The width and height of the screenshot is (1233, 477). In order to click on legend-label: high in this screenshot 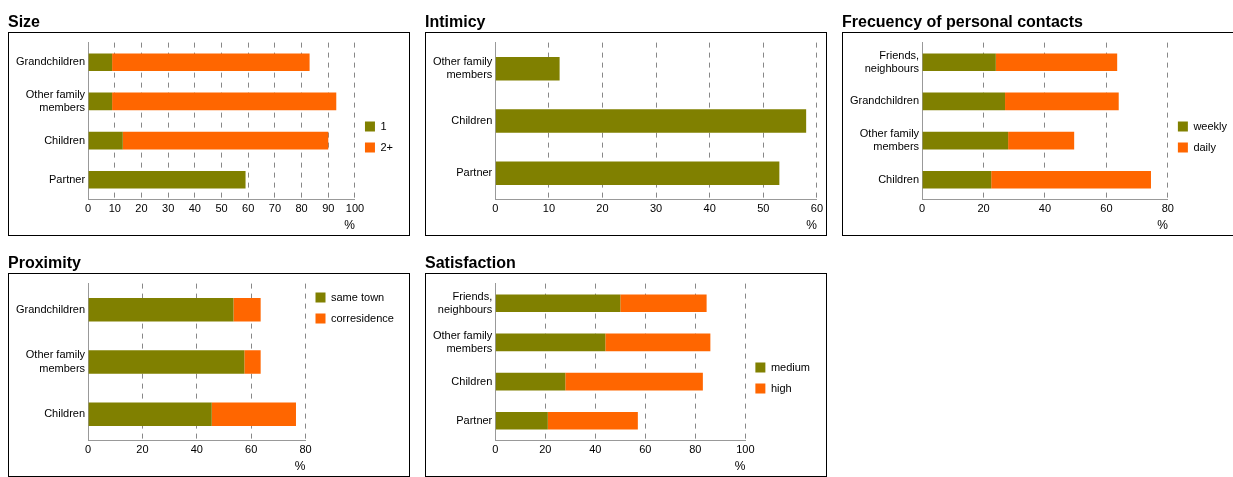, I will do `click(781, 387)`.